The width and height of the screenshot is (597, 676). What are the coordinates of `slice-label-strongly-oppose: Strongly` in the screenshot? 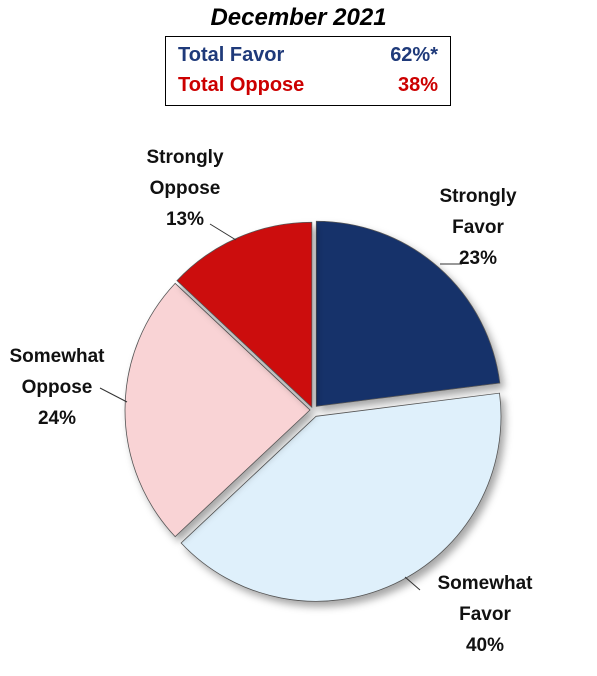 It's located at (184, 157).